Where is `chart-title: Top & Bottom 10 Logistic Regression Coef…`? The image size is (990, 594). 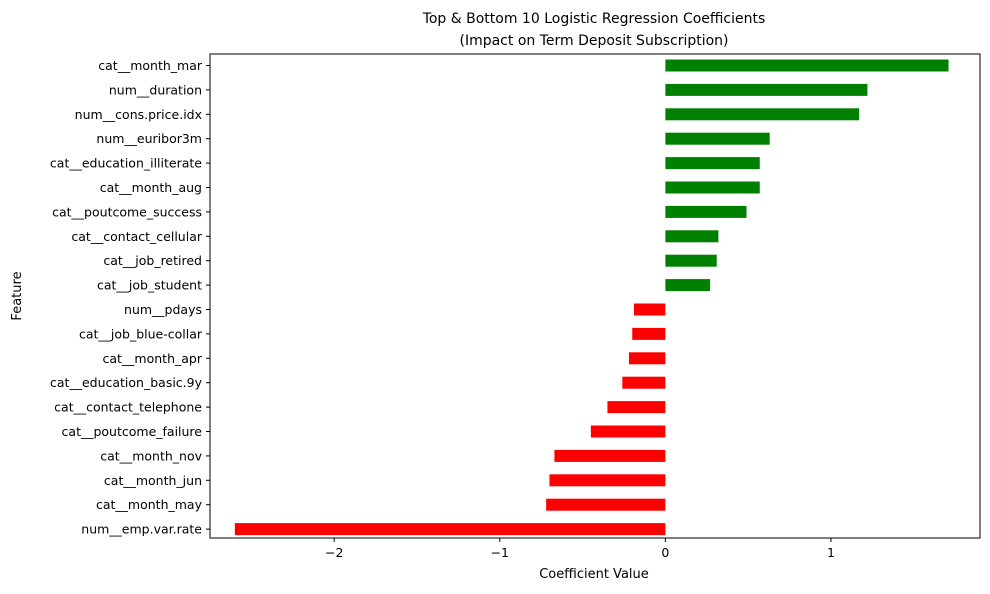 chart-title: Top & Bottom 10 Logistic Regression Coef… is located at coordinates (594, 19).